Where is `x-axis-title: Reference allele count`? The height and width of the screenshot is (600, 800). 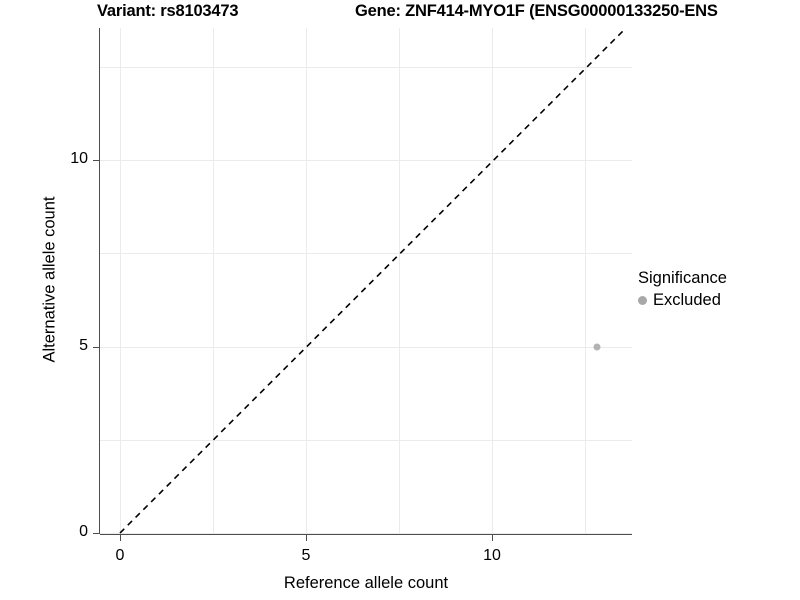
x-axis-title: Reference allele count is located at coordinates (366, 583).